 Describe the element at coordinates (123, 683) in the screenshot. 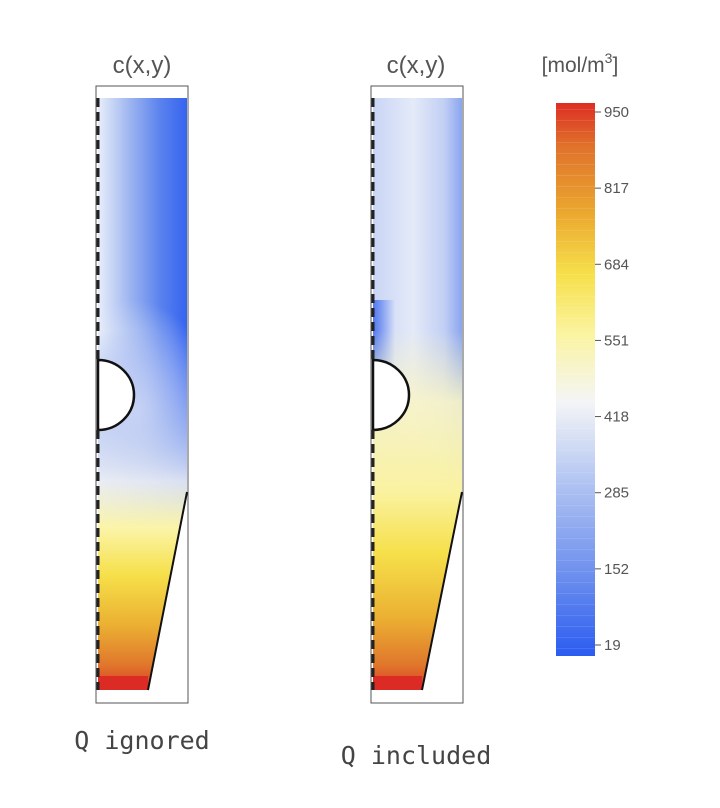

I see `panel-1-inlet-band` at that location.